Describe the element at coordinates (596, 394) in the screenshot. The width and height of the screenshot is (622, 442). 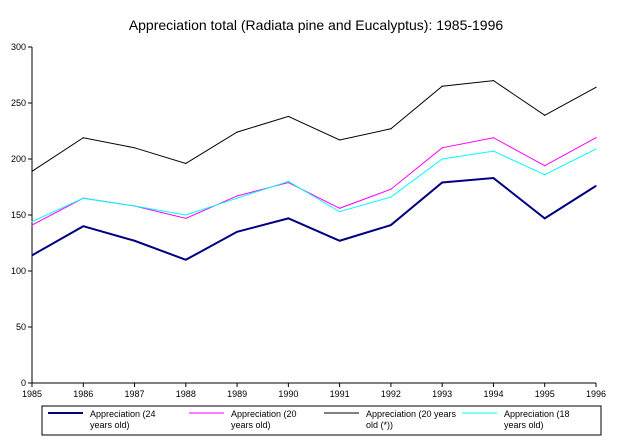
I see `x-tick-label: 1996` at that location.